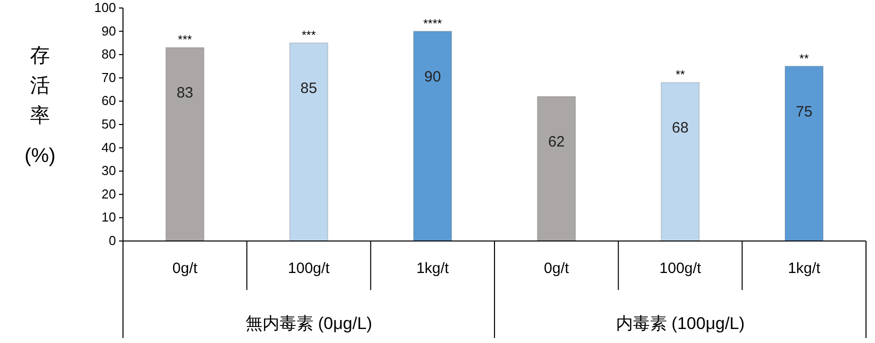  Describe the element at coordinates (185, 93) in the screenshot. I see `data-label: 83` at that location.